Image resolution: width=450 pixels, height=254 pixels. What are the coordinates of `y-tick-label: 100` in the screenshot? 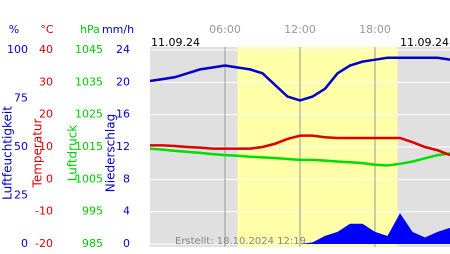 It's located at (17, 49).